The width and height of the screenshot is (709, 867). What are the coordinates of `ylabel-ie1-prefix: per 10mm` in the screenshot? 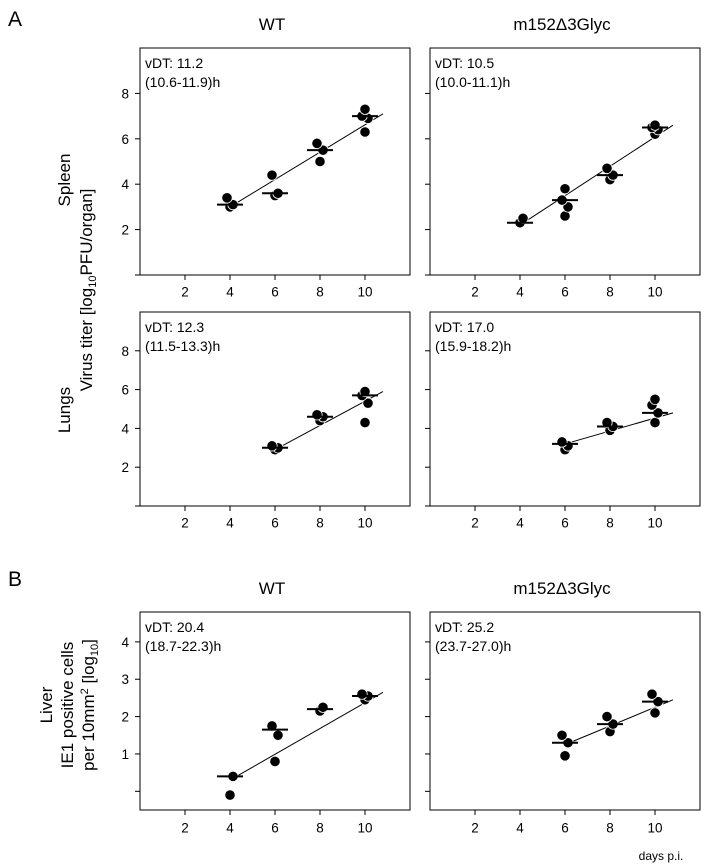 It's located at (88, 732).